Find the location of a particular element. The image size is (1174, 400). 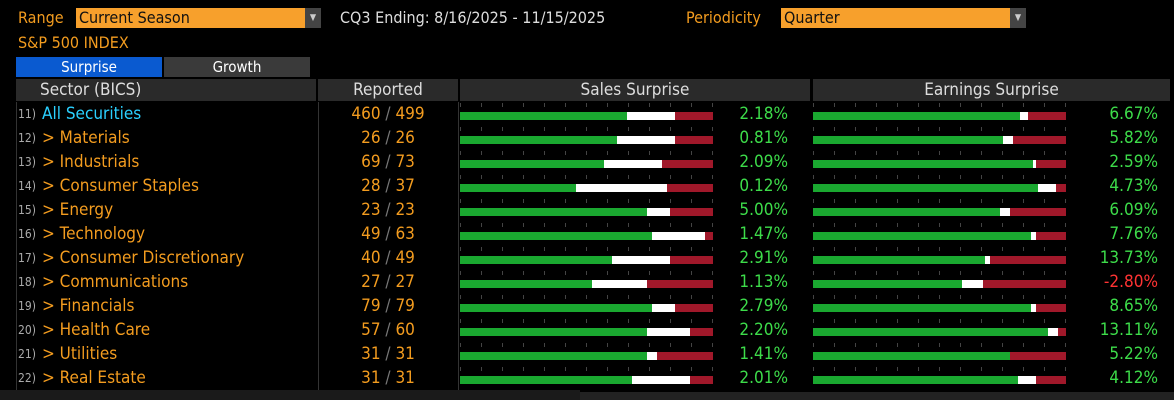

total-value: 60 is located at coordinates (405, 330).